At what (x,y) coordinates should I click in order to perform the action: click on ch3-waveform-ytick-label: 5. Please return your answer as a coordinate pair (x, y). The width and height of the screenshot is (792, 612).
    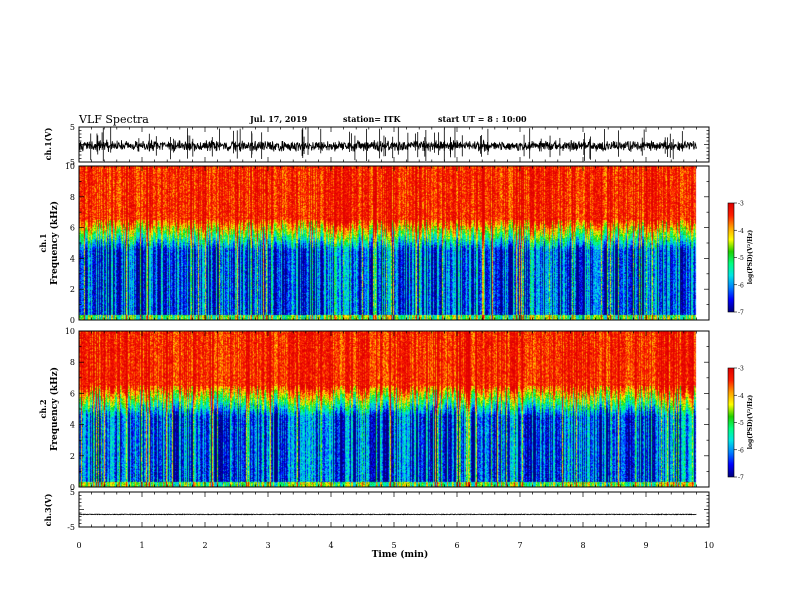
    Looking at the image, I should click on (72, 492).